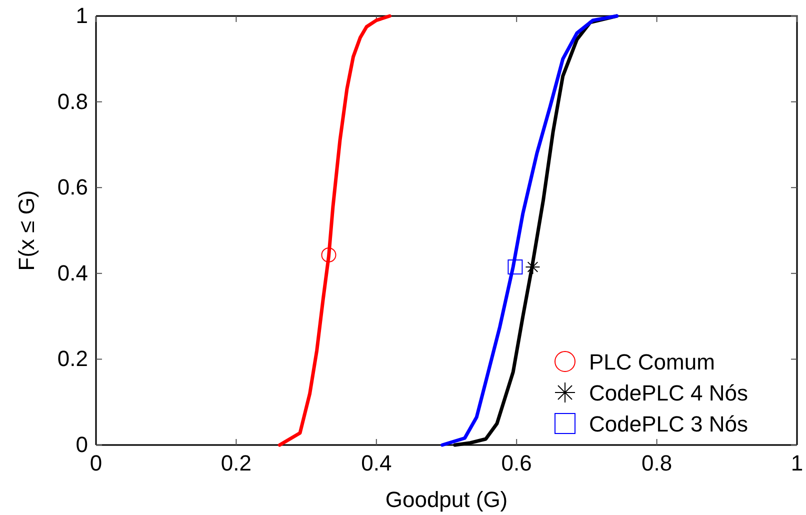  I want to click on x-tick-label: 0.6, so click(516, 463).